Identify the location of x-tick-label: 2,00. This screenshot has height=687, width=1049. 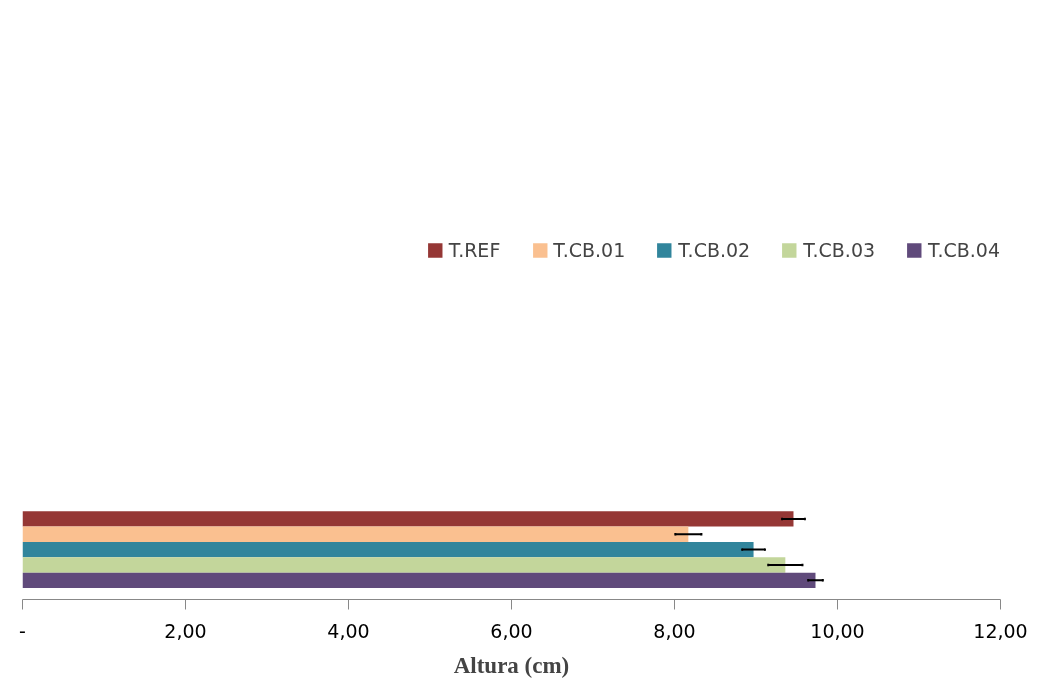
(185, 630).